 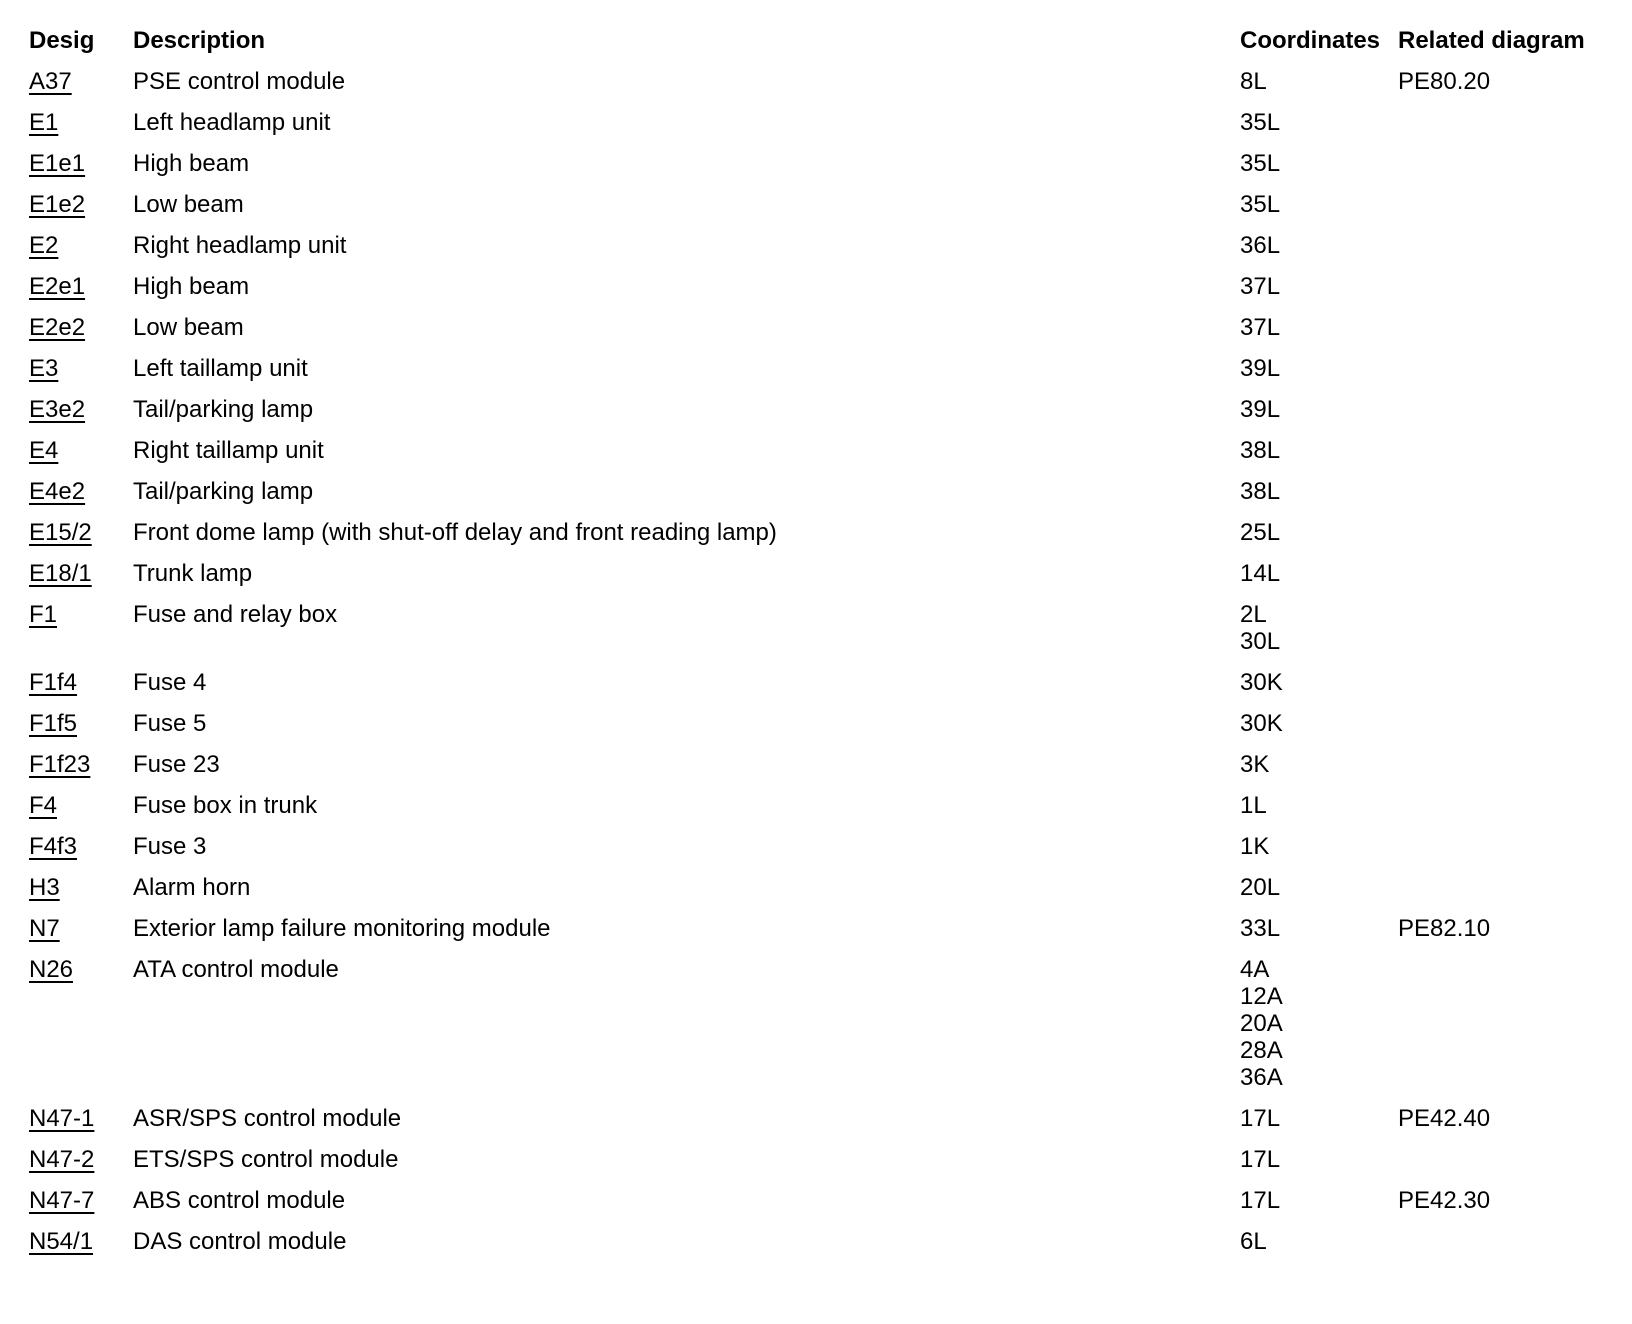 What do you see at coordinates (43, 614) in the screenshot?
I see `desig-link: F1` at bounding box center [43, 614].